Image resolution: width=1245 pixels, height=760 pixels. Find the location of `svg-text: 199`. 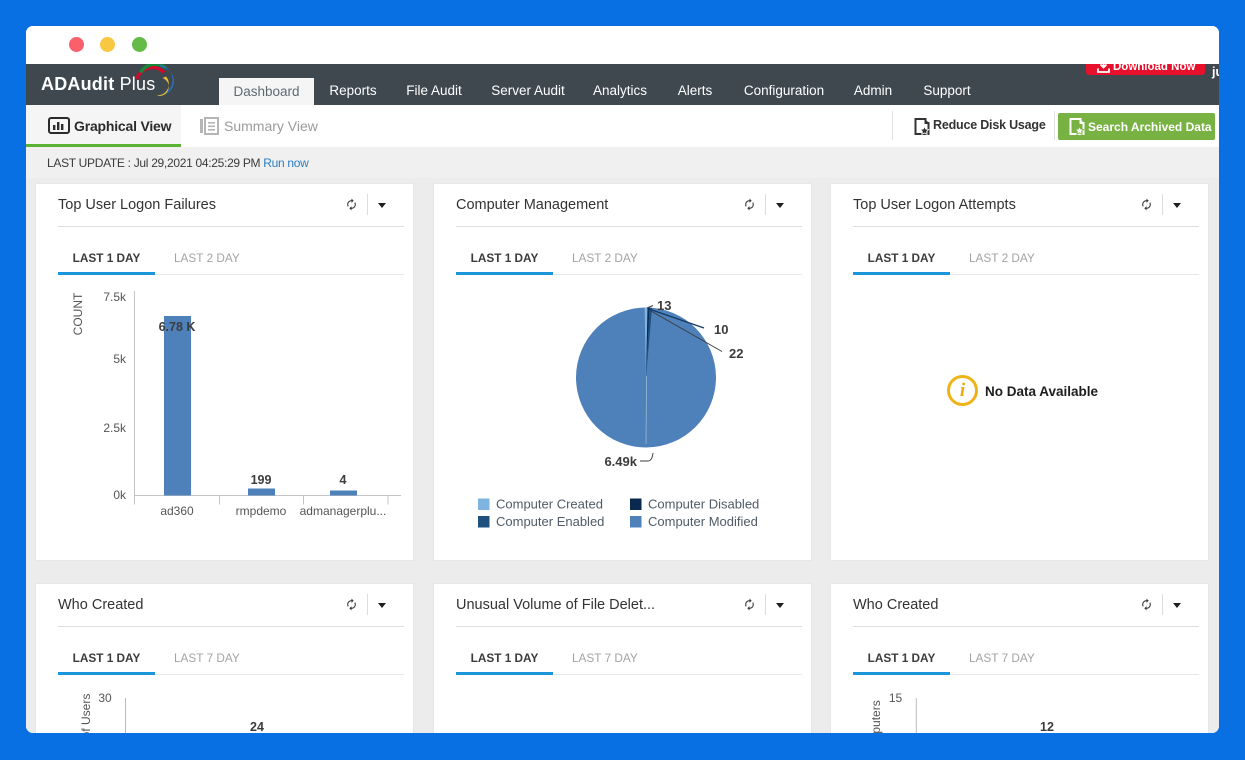

svg-text: 199 is located at coordinates (261, 480).